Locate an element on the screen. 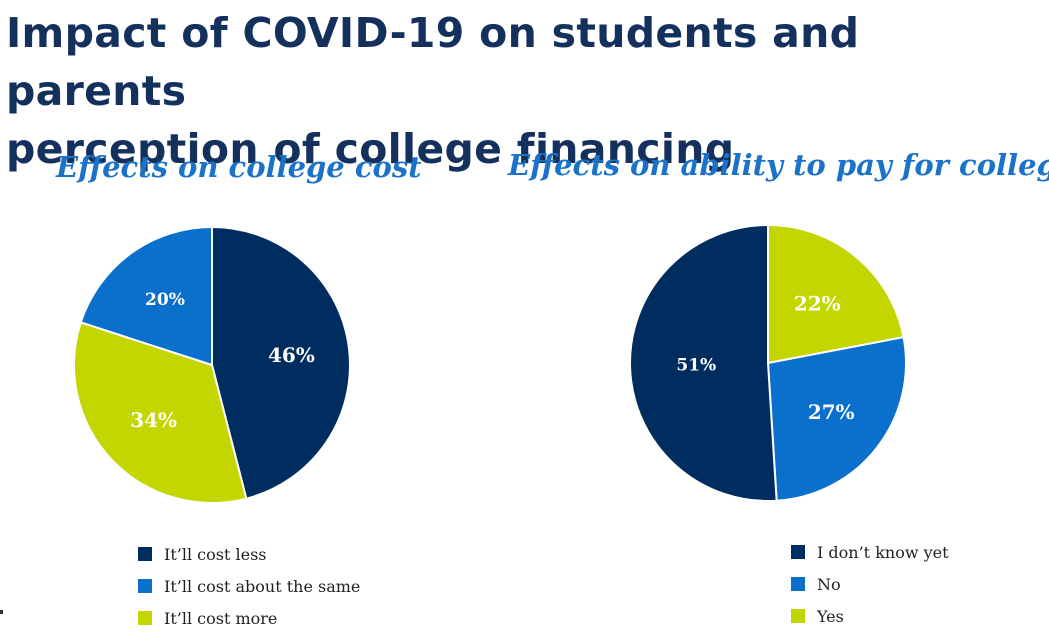 The image size is (1049, 634). legend-item: I don’t know yet is located at coordinates (870, 552).